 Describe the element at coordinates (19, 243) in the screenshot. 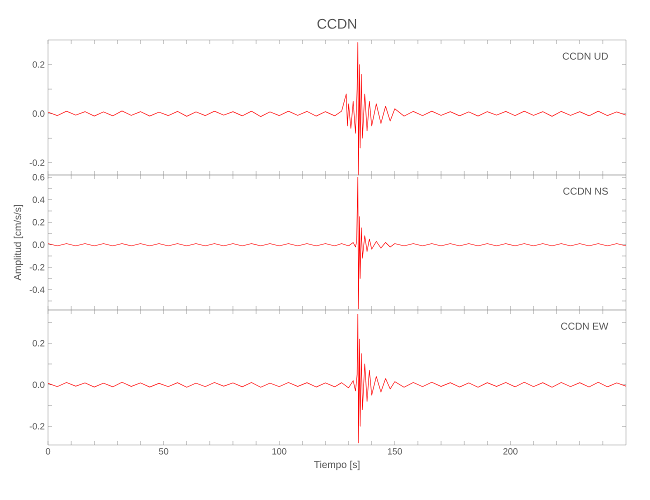

I see `y-axis-title: Amplitud [cm/s/s]` at that location.